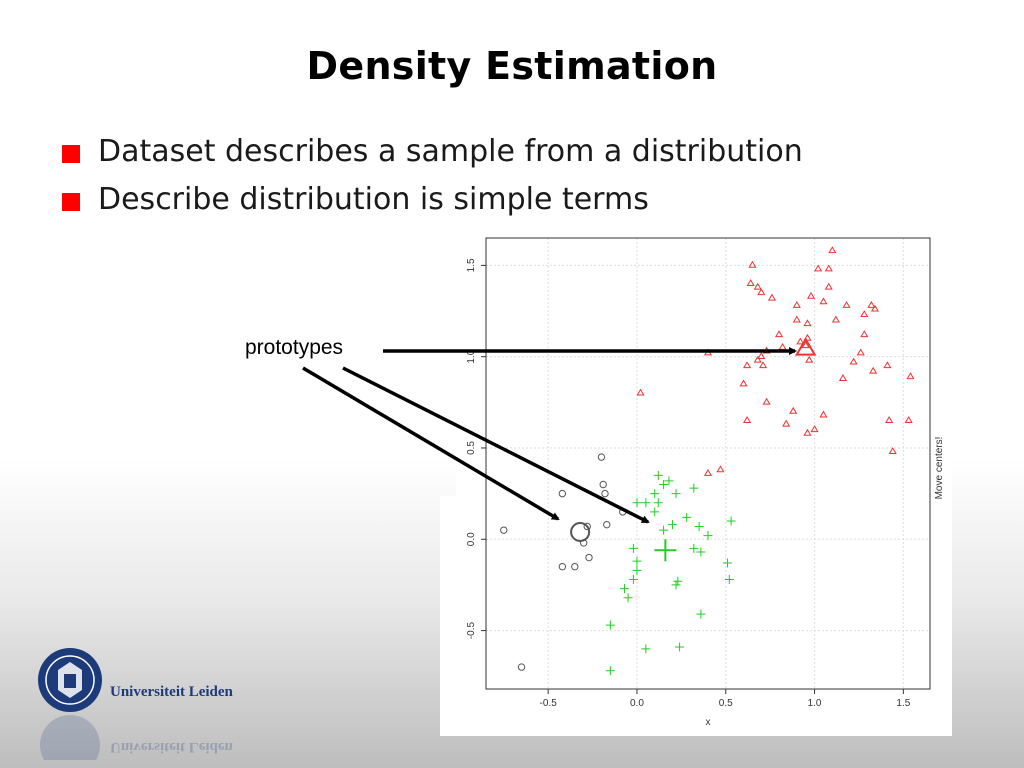 This screenshot has height=768, width=1024. Describe the element at coordinates (294, 347) in the screenshot. I see `prototypes-label: prototypes` at that location.